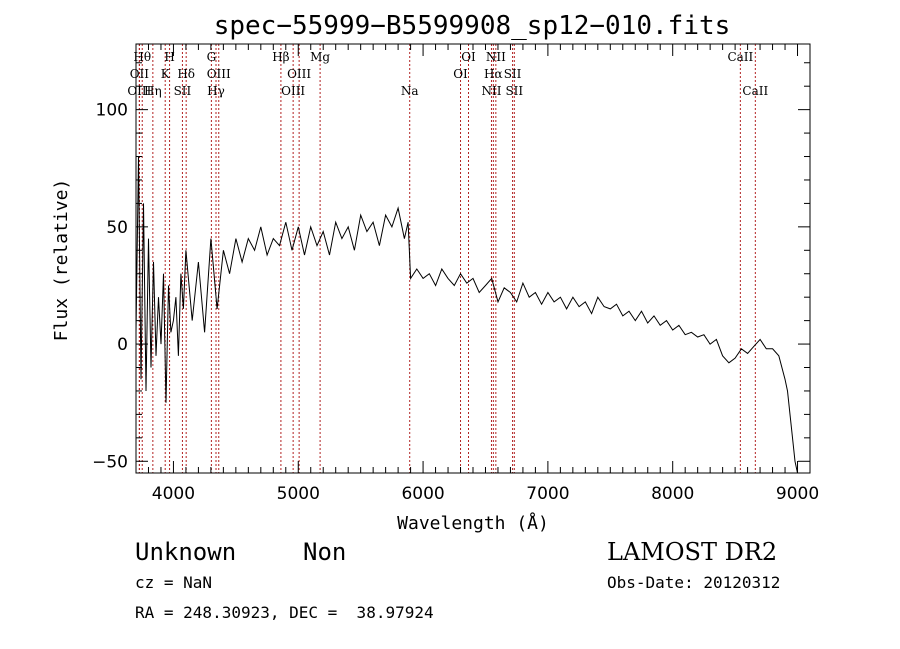 Image resolution: width=900 pixels, height=649 pixels. I want to click on coordinates-readout: RA = 248.30923, DEC = 38.97924, so click(284, 612).